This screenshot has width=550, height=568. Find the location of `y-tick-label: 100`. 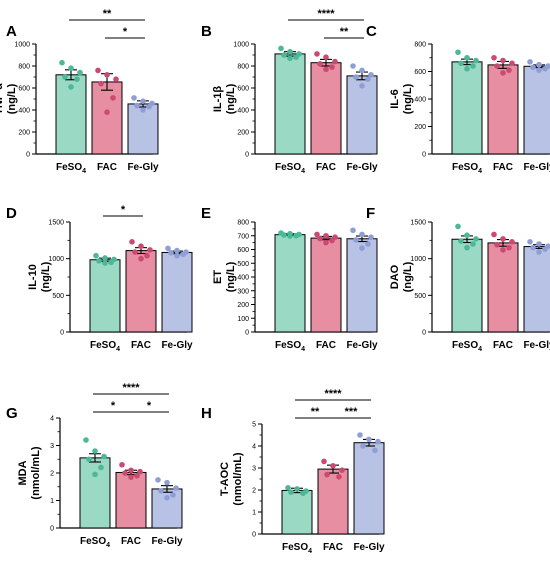

y-tick-label: 100 is located at coordinates (243, 319).